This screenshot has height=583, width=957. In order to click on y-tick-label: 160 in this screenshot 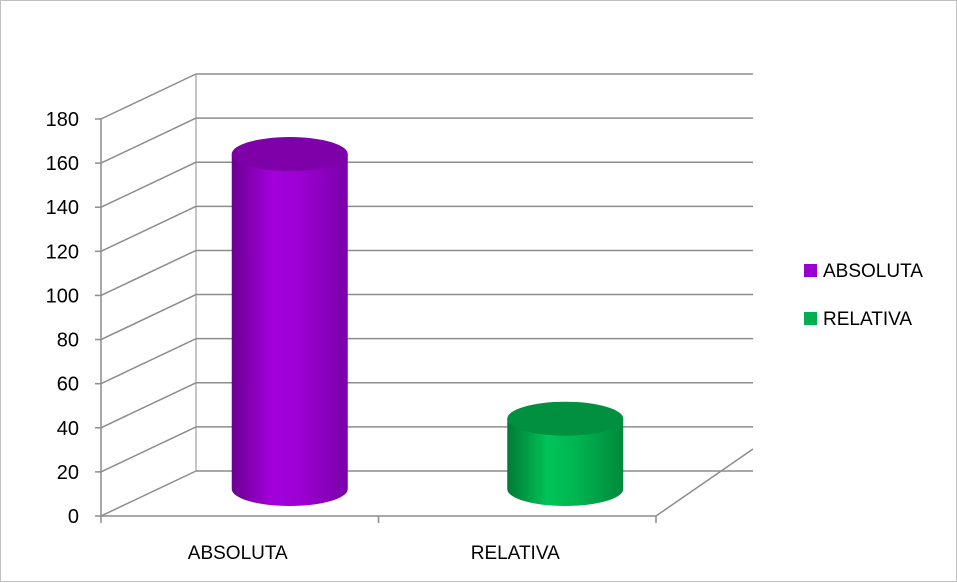, I will do `click(62, 164)`.